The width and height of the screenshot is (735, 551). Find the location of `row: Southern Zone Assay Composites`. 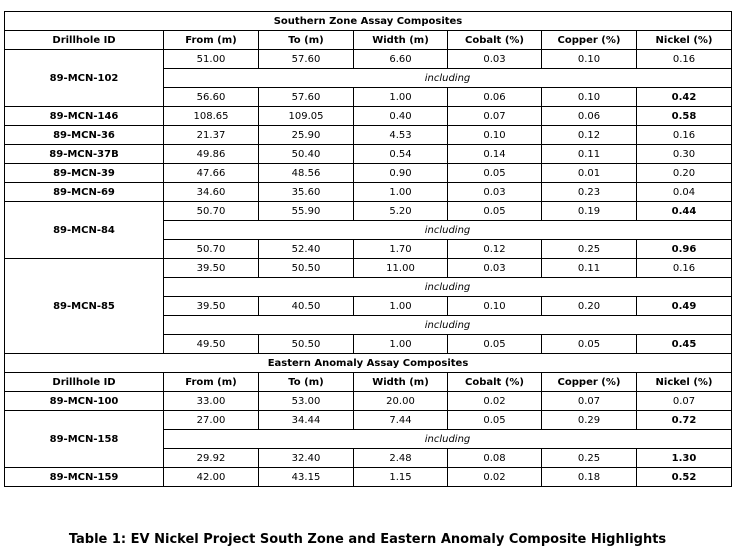

row: Southern Zone Assay Composites is located at coordinates (368, 21).